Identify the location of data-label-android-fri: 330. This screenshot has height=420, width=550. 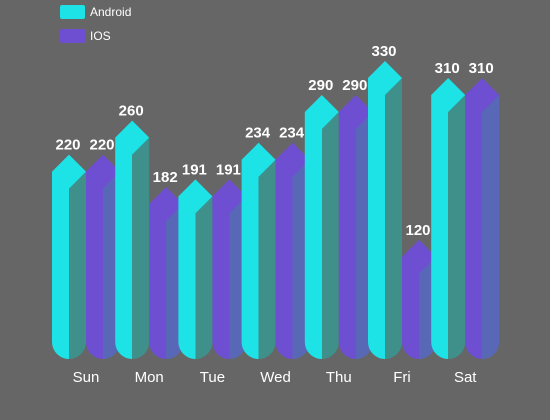
(383, 51).